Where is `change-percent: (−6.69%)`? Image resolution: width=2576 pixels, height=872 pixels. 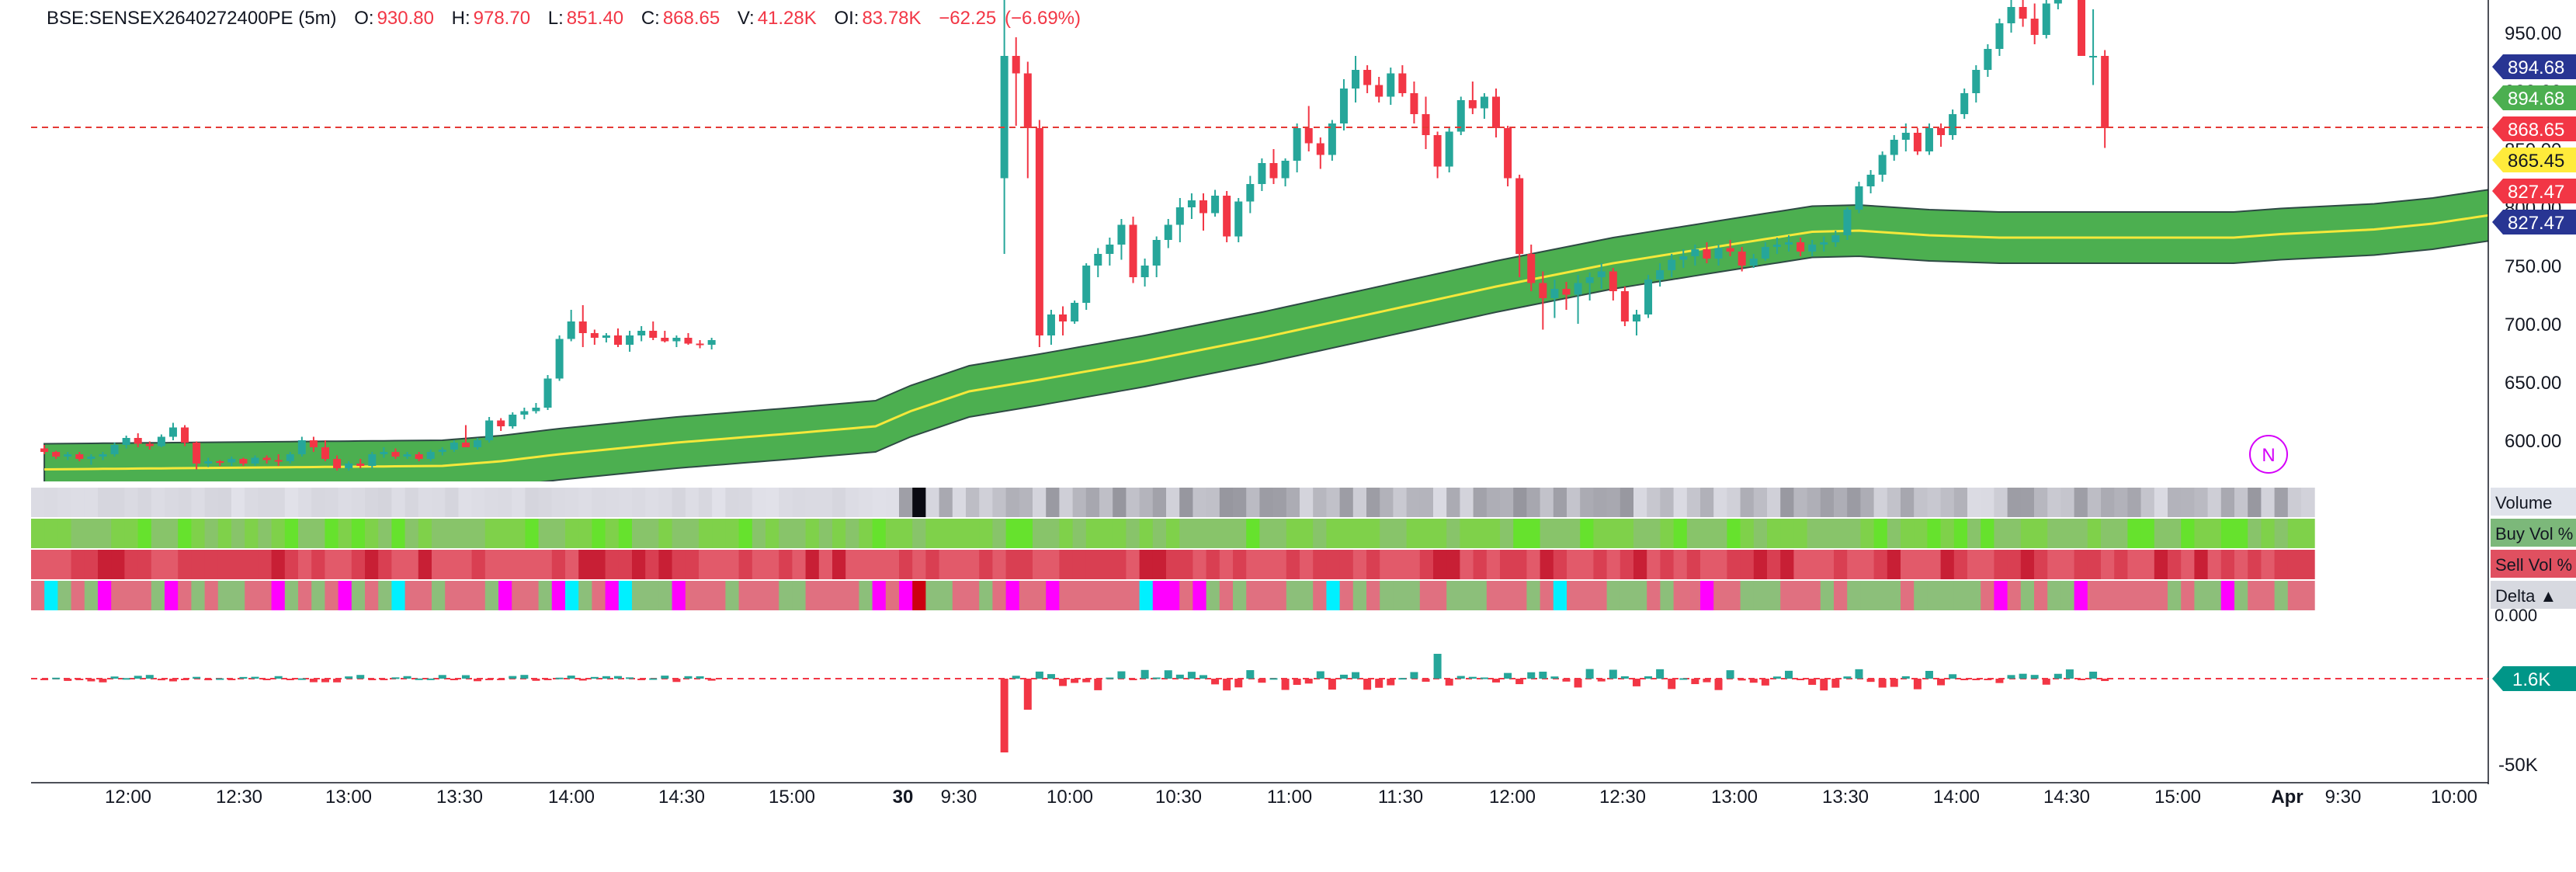
change-percent: (−6.69%) is located at coordinates (1042, 18).